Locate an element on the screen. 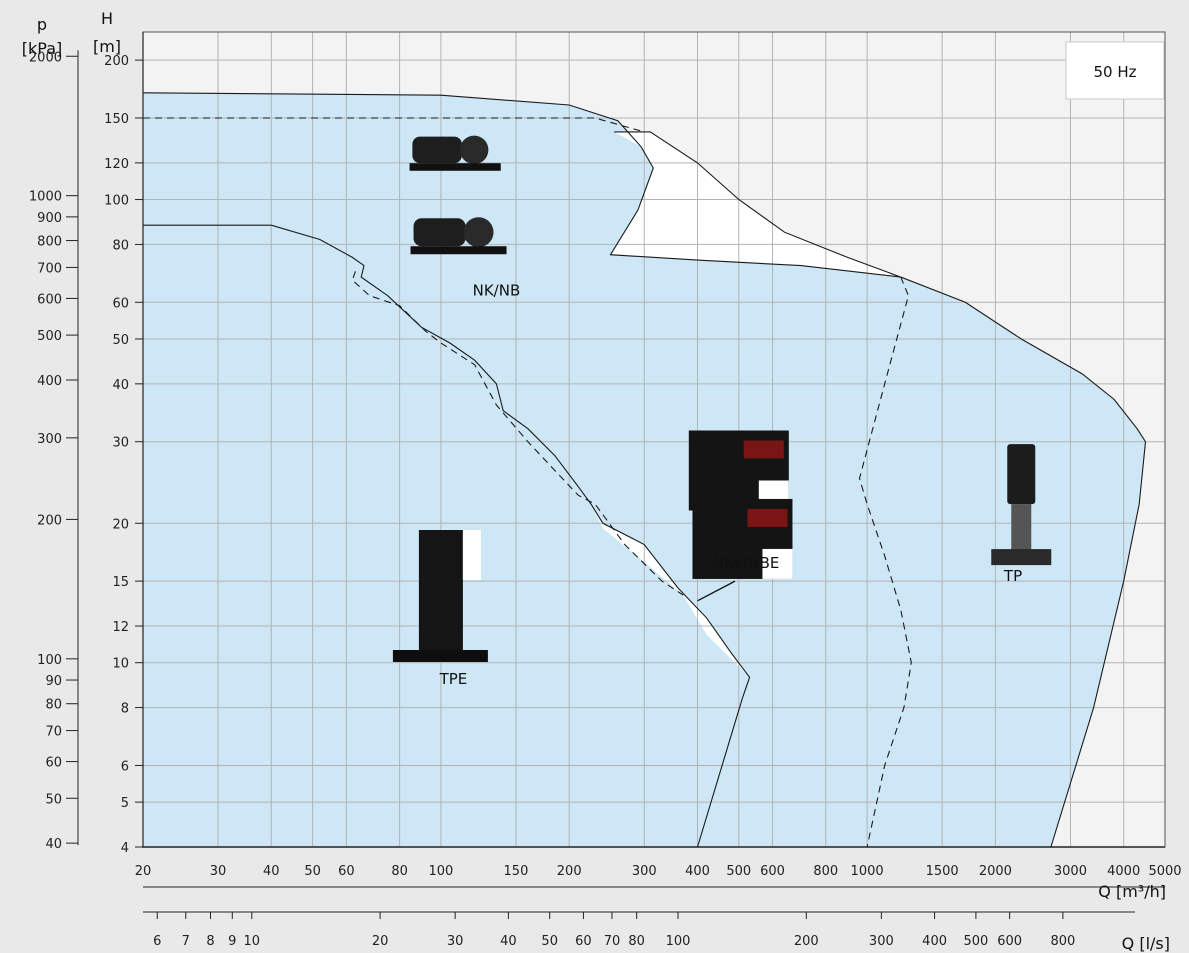 The width and height of the screenshot is (1189, 953). frequency-legend: 50 Hz is located at coordinates (1115, 70).